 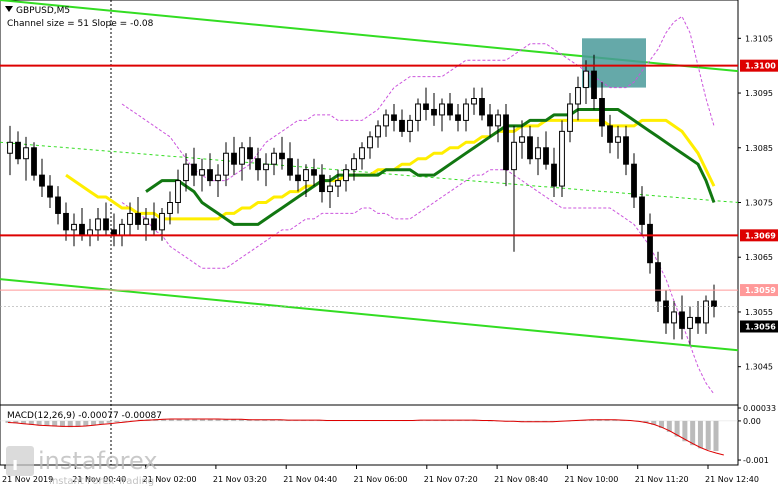 I want to click on level-price-label: 1.3059, so click(x=760, y=290).